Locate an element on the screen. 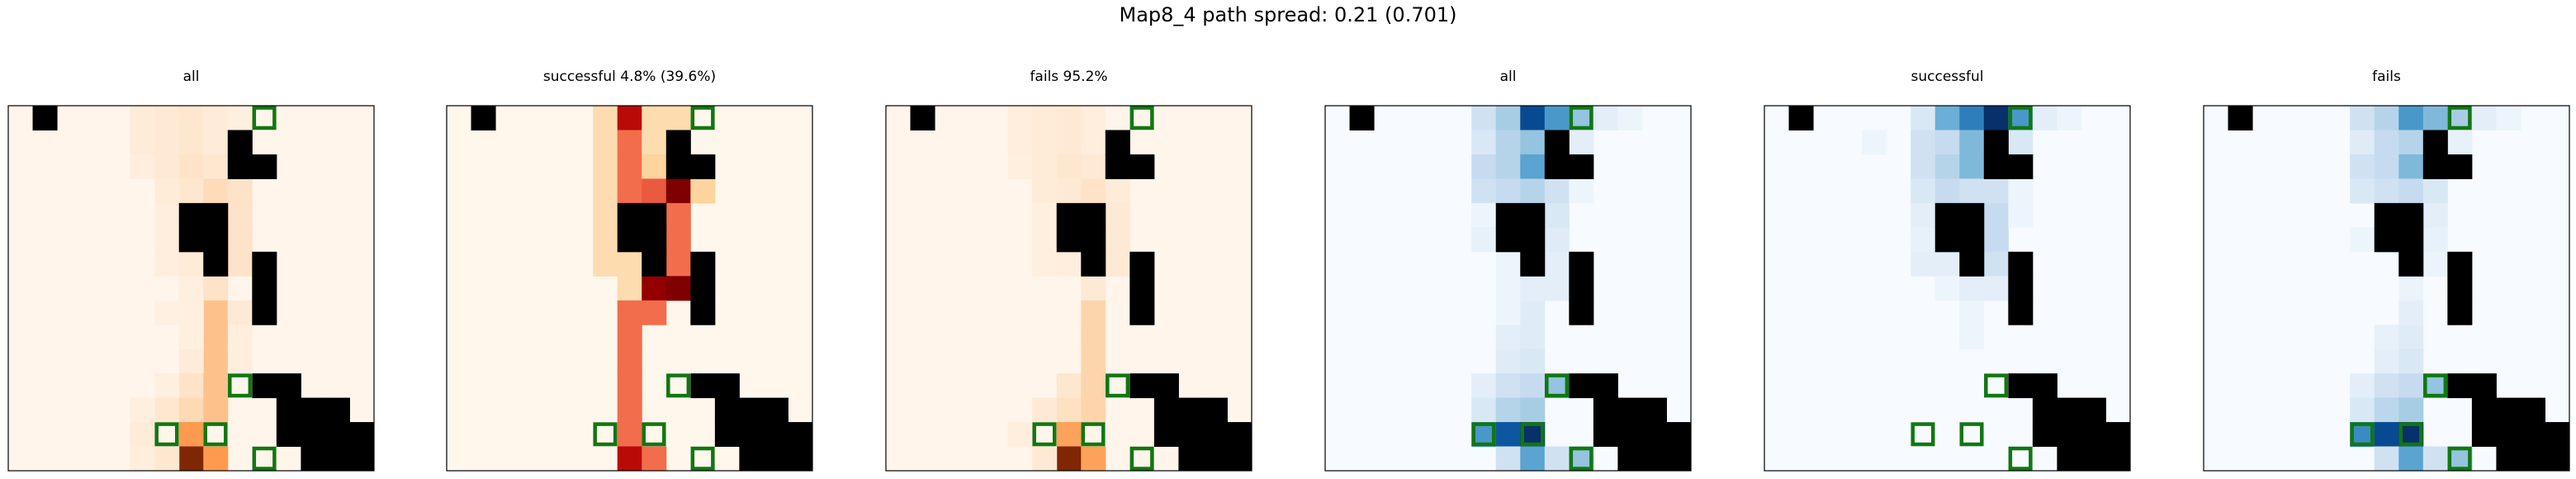 This screenshot has height=479, width=2576. heatmap-panel-2: successful 4.8% (39.6%) is located at coordinates (629, 270).